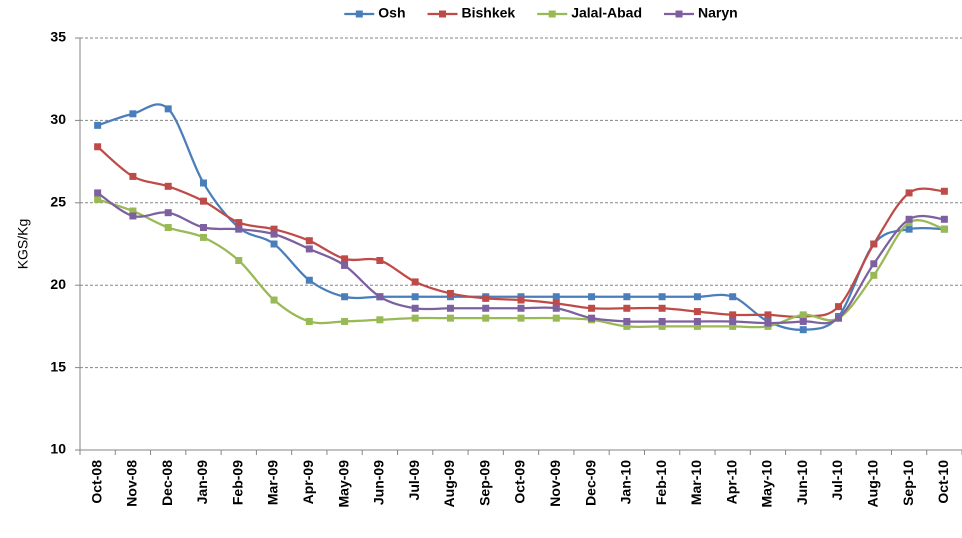 Image resolution: width=962 pixels, height=538 pixels. I want to click on legend-item: Bishkek, so click(471, 13).